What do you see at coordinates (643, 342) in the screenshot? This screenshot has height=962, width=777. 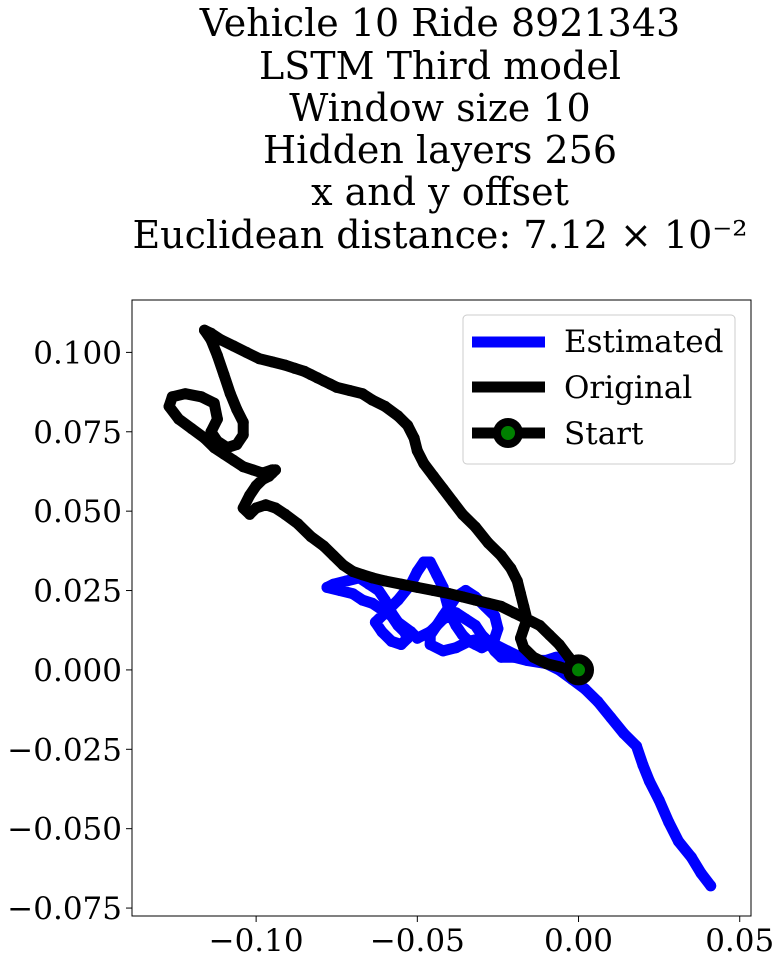 I see `legend-label-estimated: Estimated` at bounding box center [643, 342].